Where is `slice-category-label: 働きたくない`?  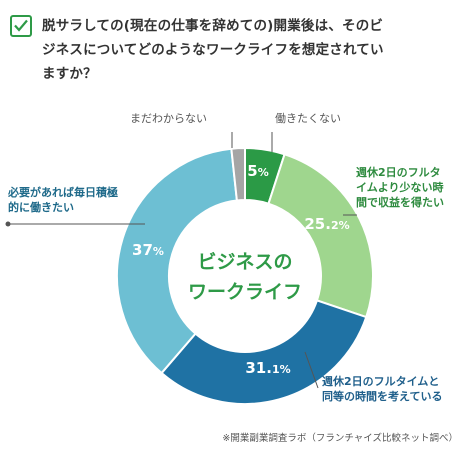 slice-category-label: 働きたくない is located at coordinates (308, 118).